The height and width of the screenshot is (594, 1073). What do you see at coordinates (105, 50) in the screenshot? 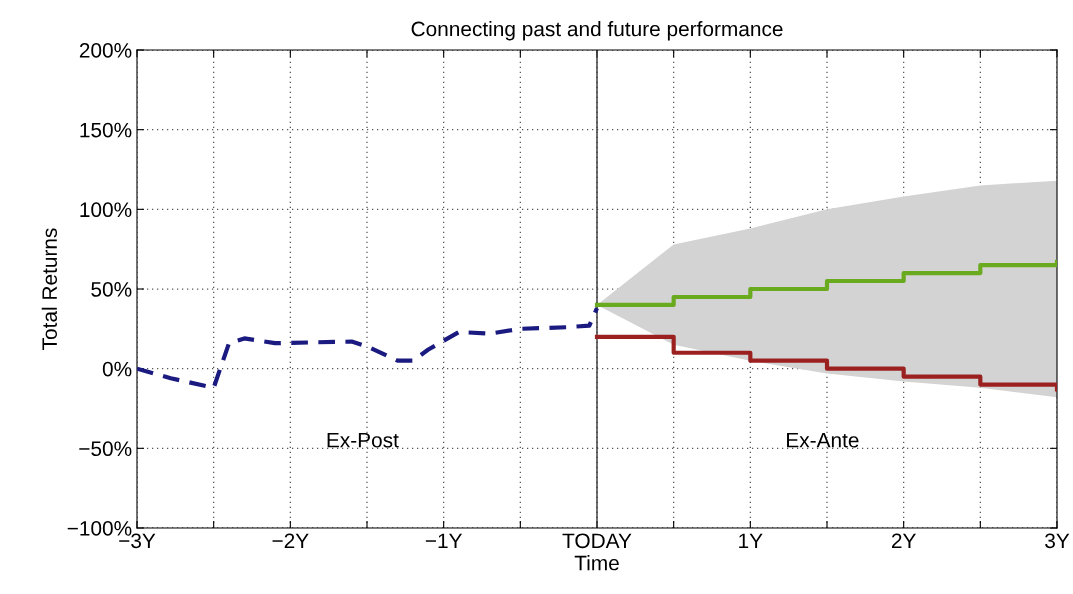
I see `y-tick-label: 200%` at bounding box center [105, 50].